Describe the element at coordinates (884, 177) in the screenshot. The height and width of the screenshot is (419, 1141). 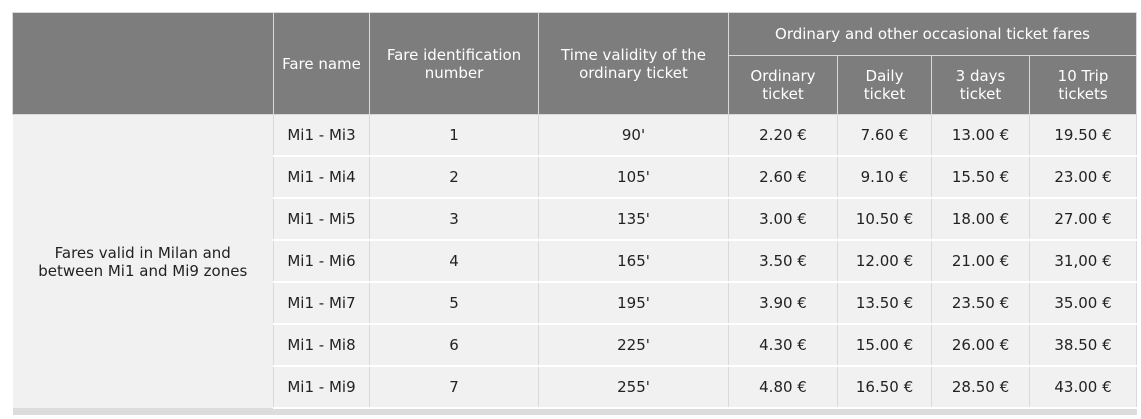
I see `daily-price-cell: 9.10 €` at that location.